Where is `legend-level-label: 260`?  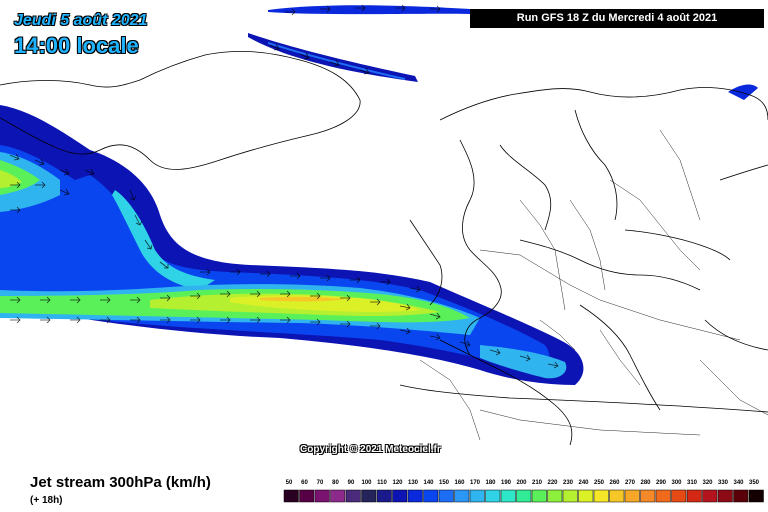
legend-level-label: 260 is located at coordinates (614, 483).